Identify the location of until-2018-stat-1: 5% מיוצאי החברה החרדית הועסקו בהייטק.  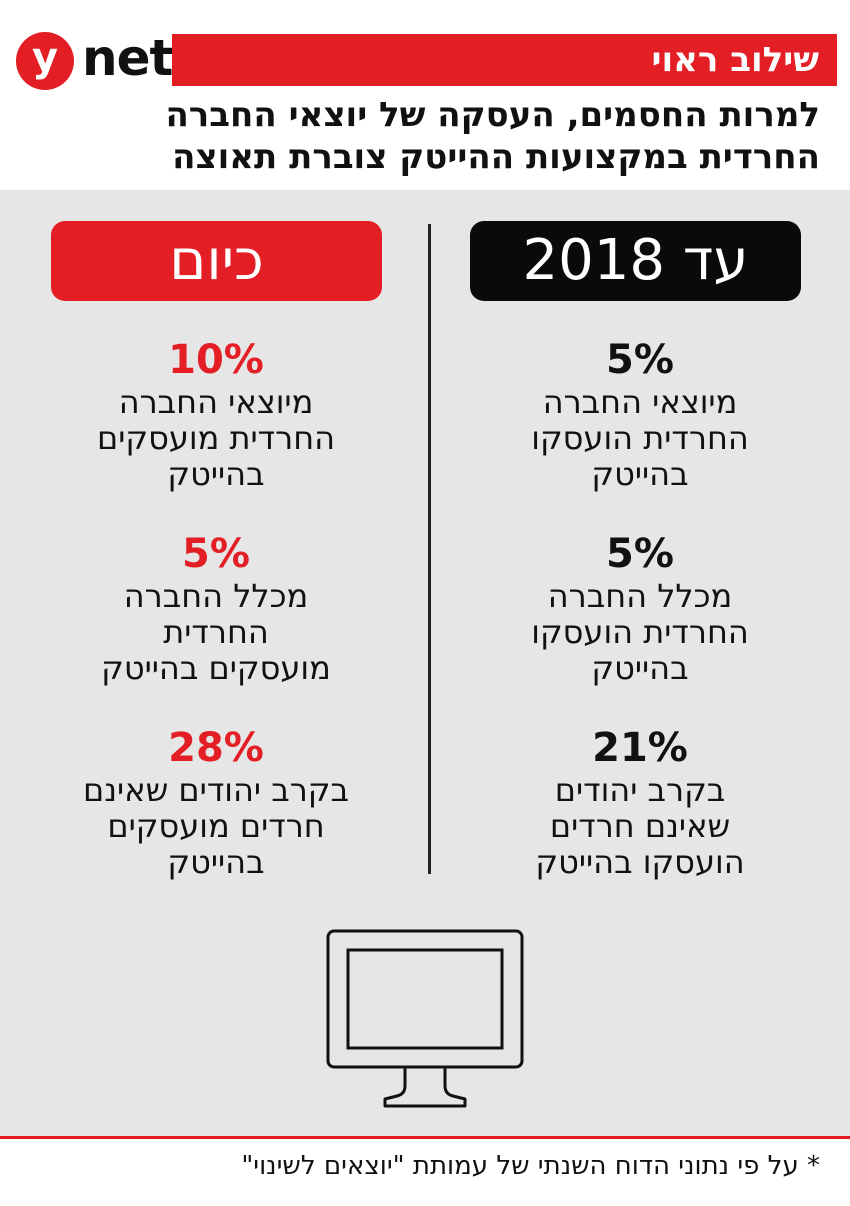
(640, 415).